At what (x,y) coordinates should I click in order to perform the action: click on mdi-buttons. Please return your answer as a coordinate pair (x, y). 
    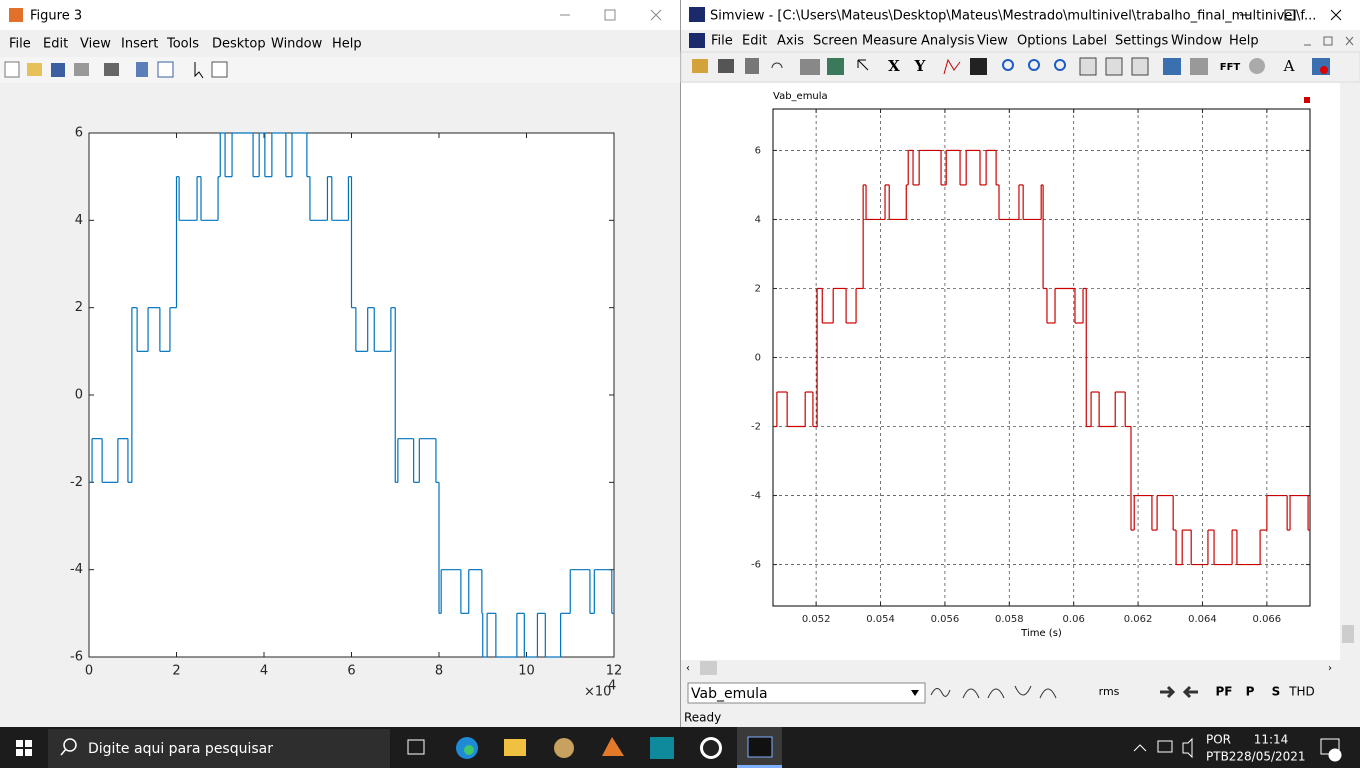
    Looking at the image, I should click on (1329, 41).